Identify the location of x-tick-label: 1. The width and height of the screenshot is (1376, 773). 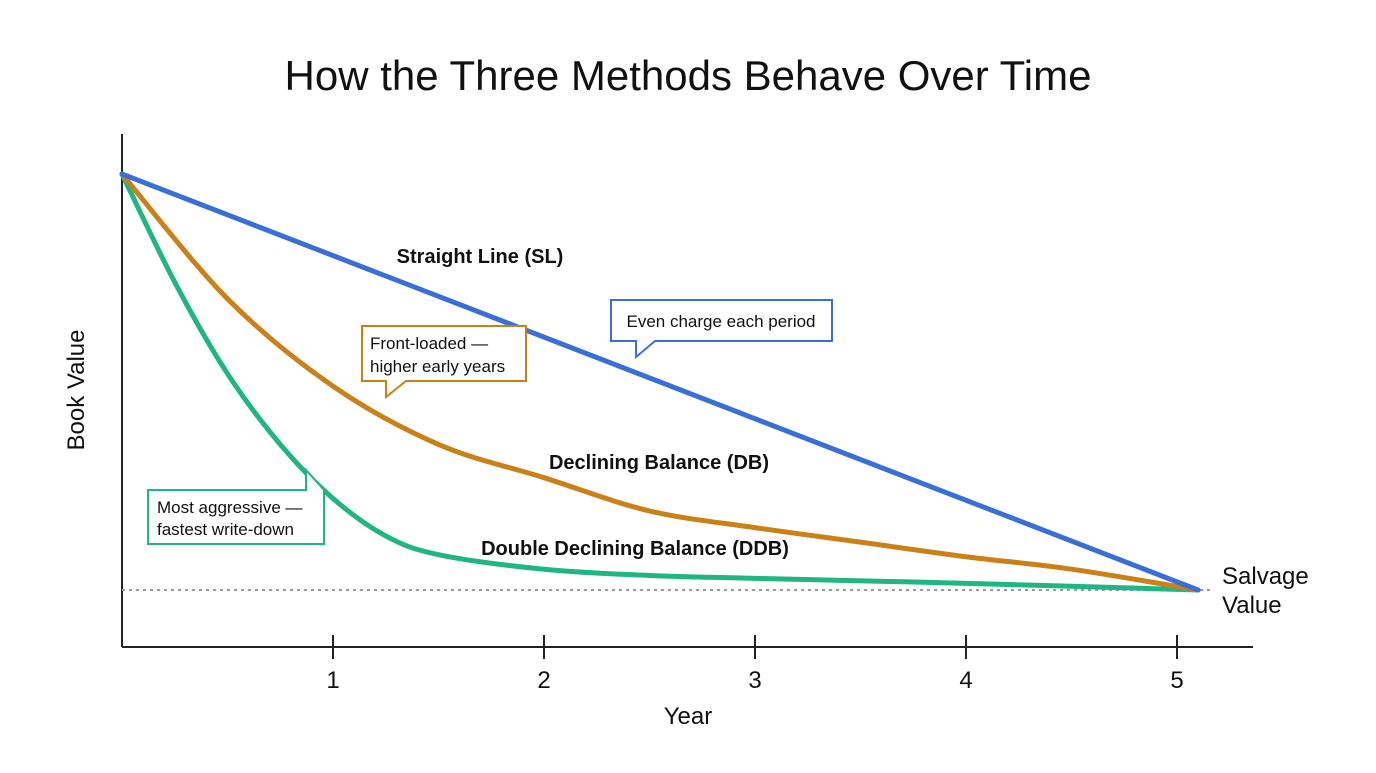
(332, 680).